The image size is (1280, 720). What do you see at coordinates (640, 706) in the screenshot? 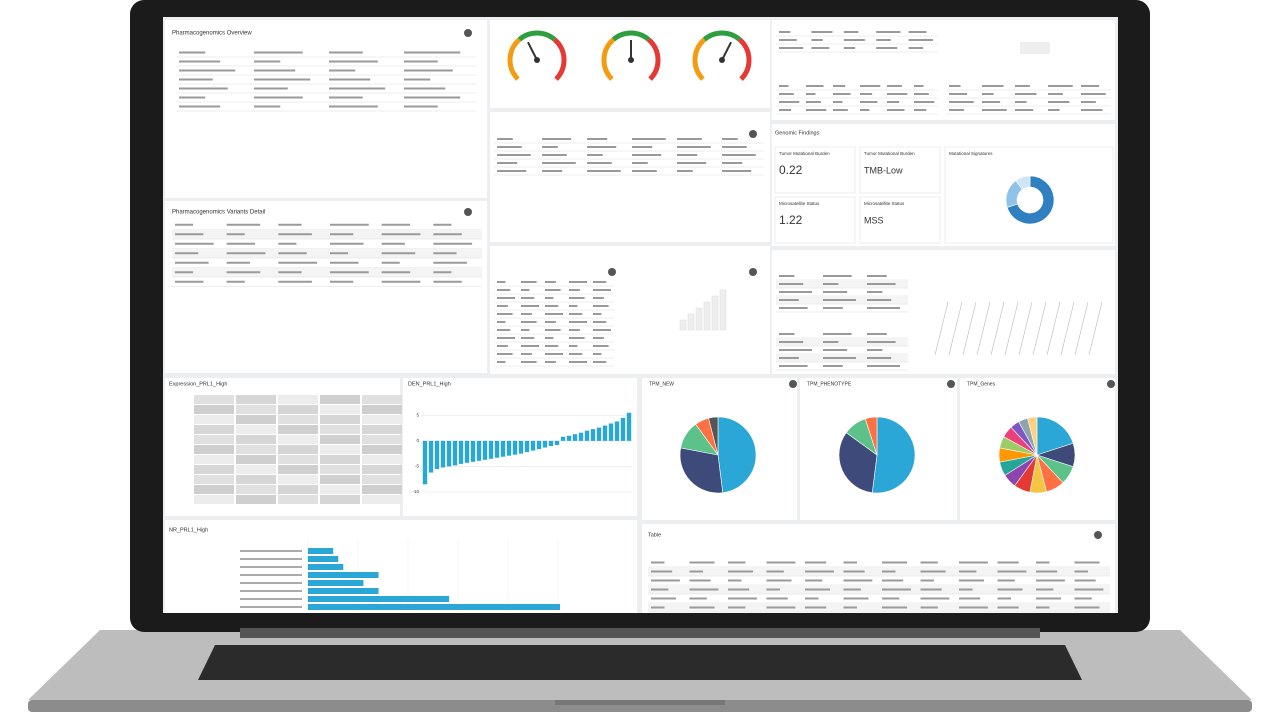
I see `laptop-lip` at bounding box center [640, 706].